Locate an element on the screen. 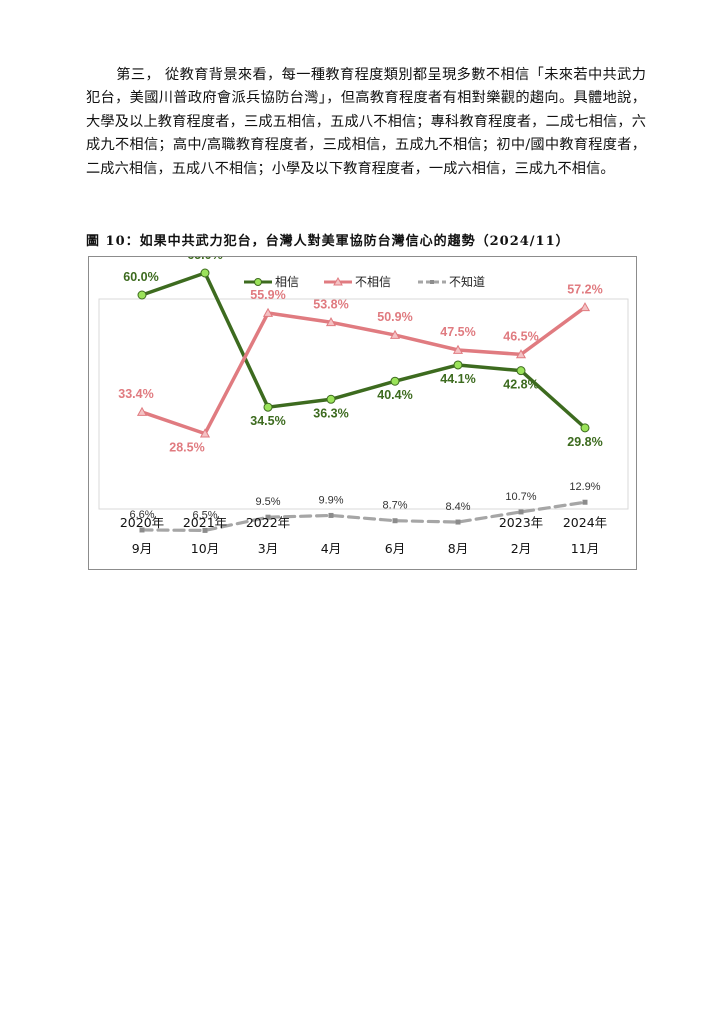  chart-legend: 相信 不相信 不知道 is located at coordinates (364, 282).